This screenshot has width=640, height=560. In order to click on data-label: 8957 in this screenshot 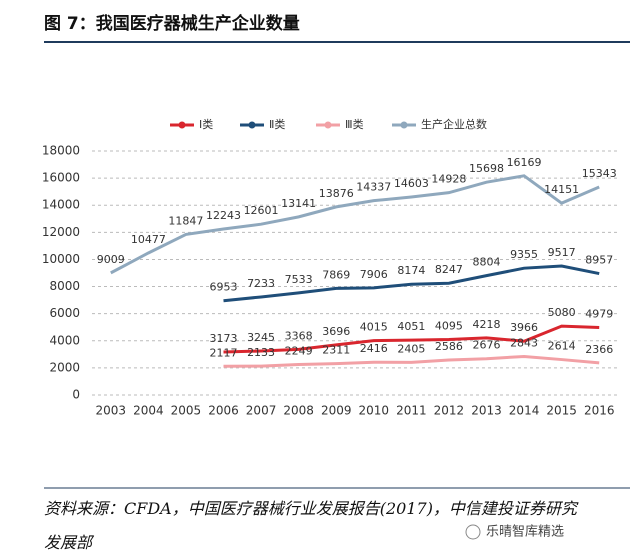, I will do `click(599, 260)`.